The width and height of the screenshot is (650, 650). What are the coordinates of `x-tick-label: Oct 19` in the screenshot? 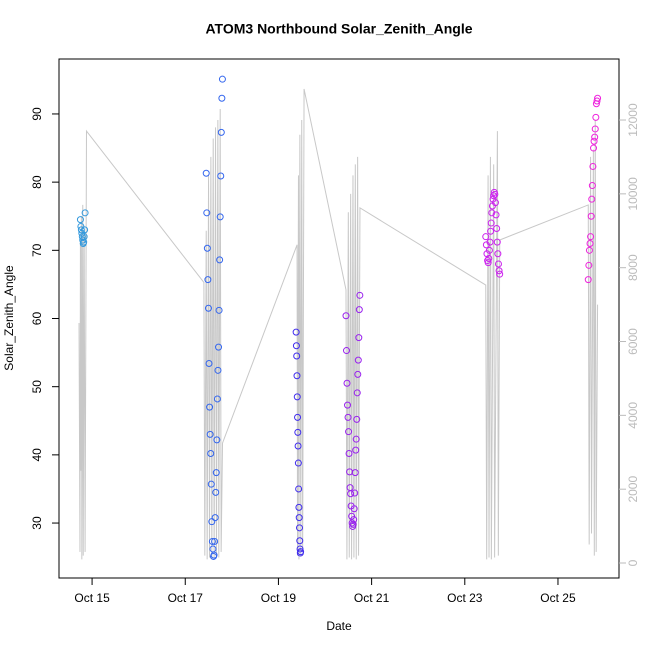 It's located at (279, 598).